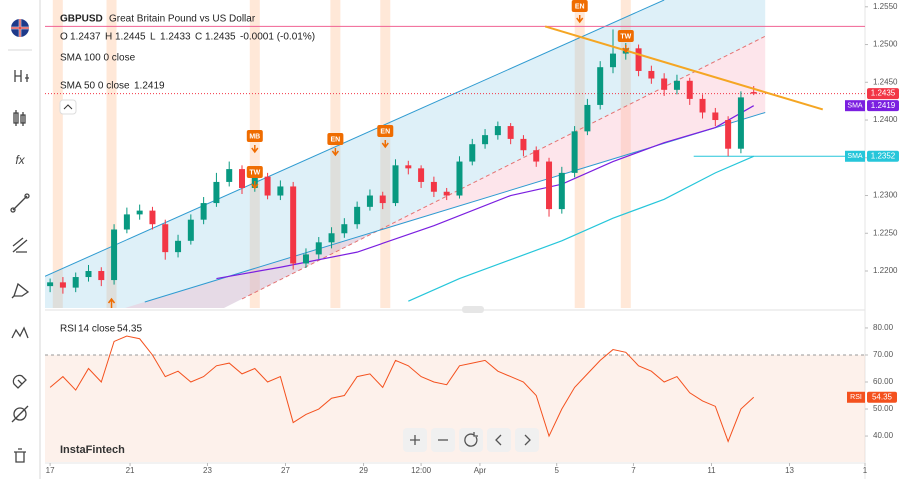 Image resolution: width=900 pixels, height=479 pixels. I want to click on flag-cross-red, so click(20, 28).